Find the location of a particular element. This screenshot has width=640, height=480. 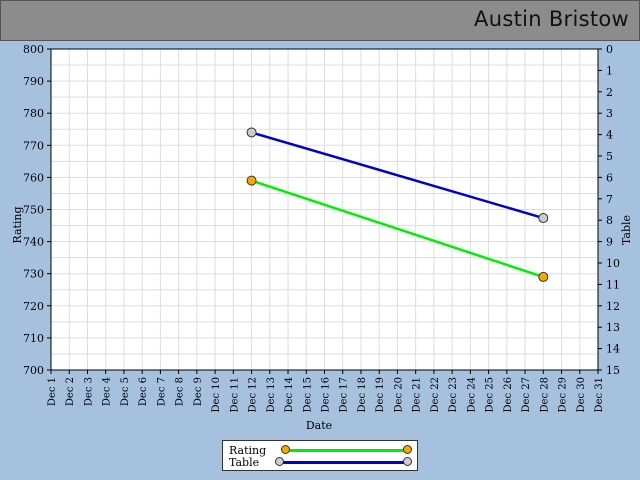

y2-tick-label: 12 is located at coordinates (613, 306).